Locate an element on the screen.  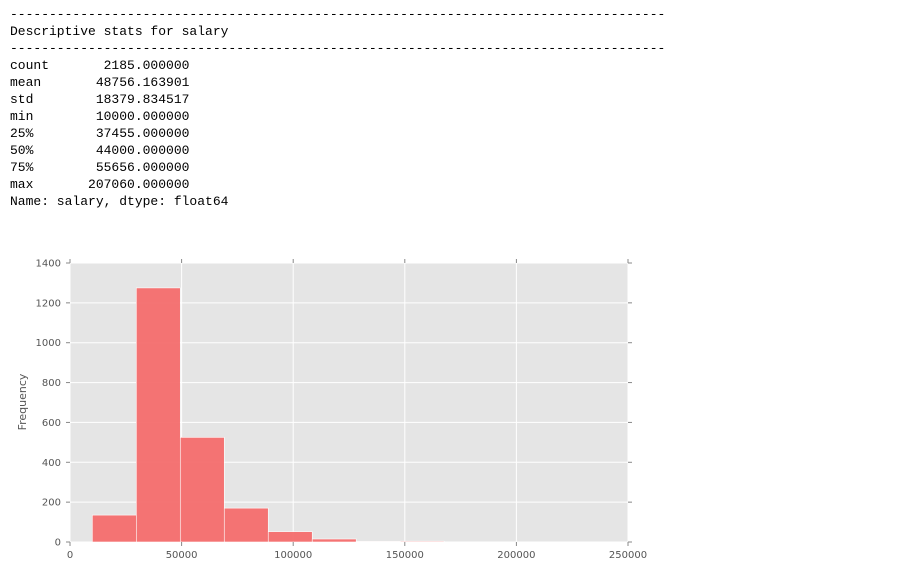
x-tick-label: 100000 is located at coordinates (293, 555).